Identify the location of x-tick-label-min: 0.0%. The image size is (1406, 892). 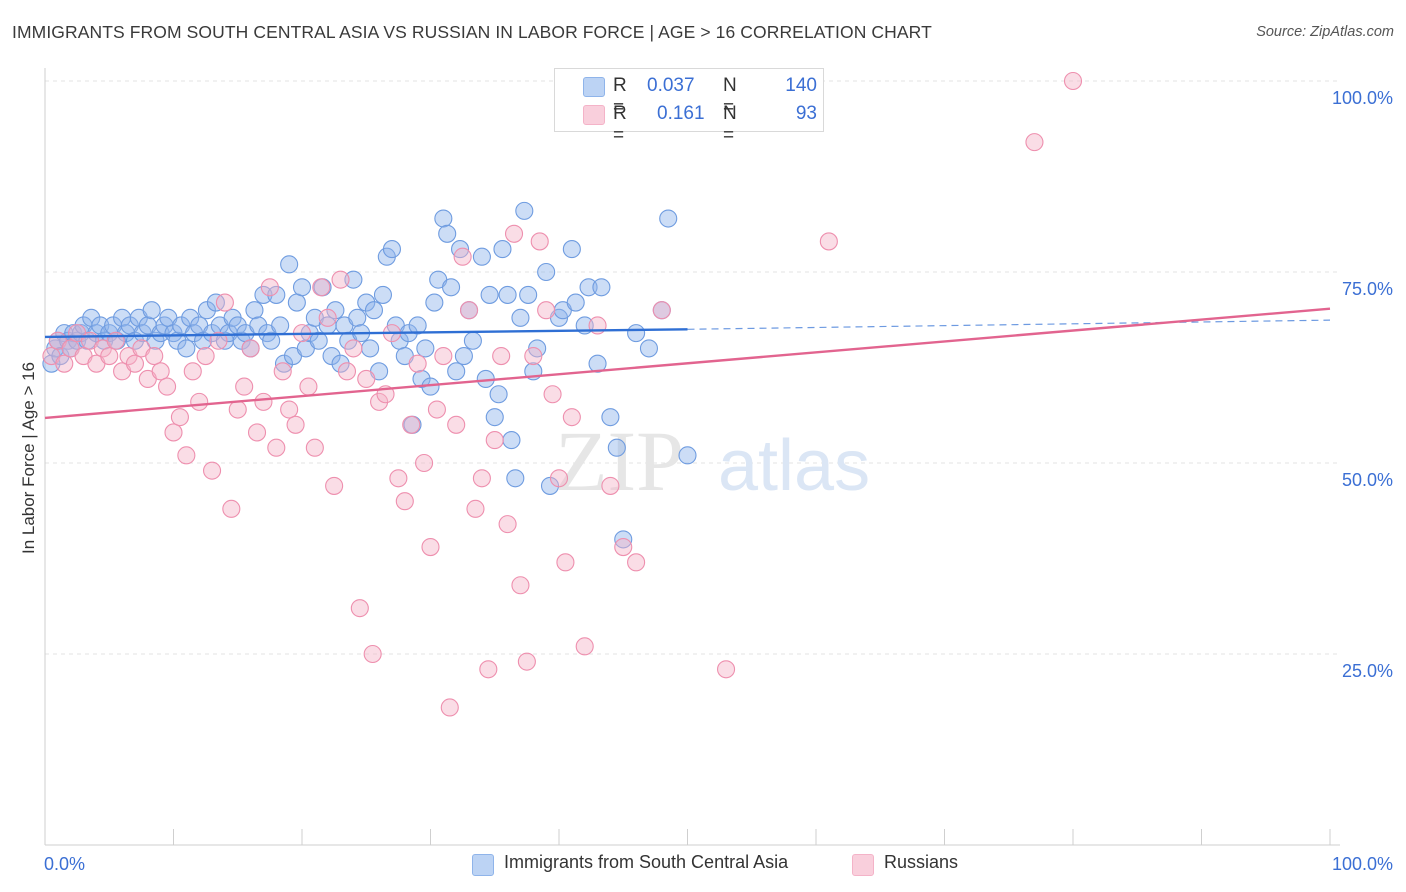
(64, 864).